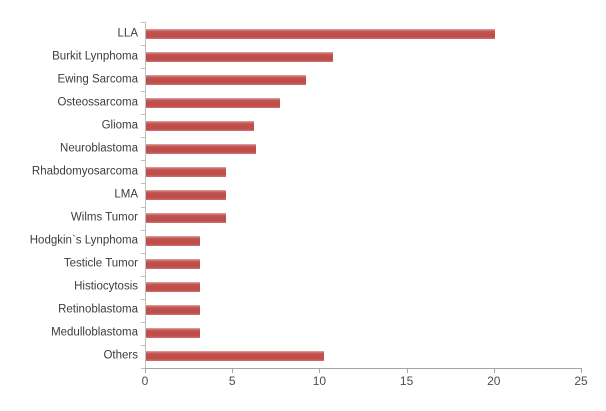 The height and width of the screenshot is (411, 606). What do you see at coordinates (303, 264) in the screenshot?
I see `chart-row: Testicle Tumor` at bounding box center [303, 264].